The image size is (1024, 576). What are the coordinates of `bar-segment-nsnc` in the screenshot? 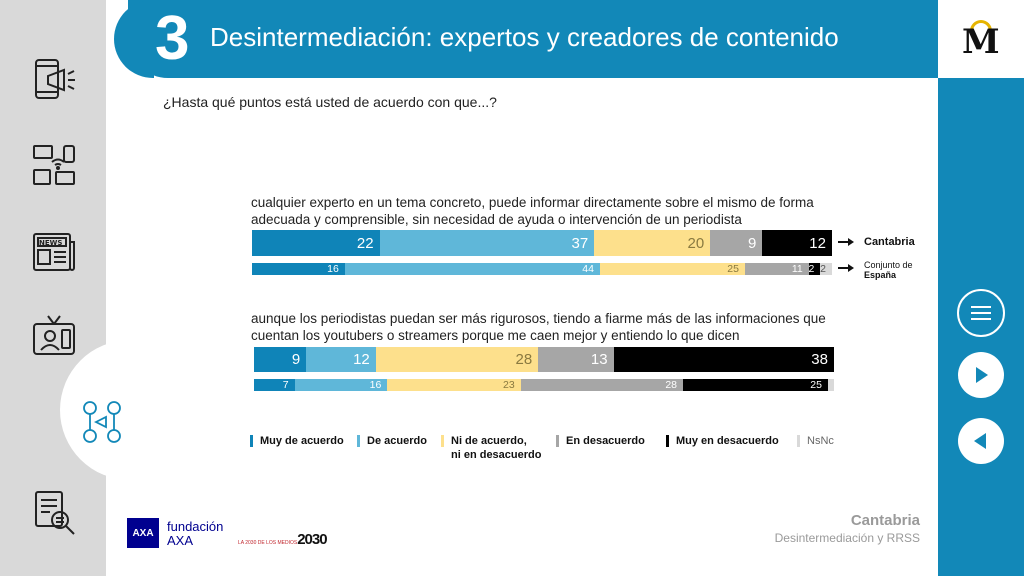 It's located at (830, 385).